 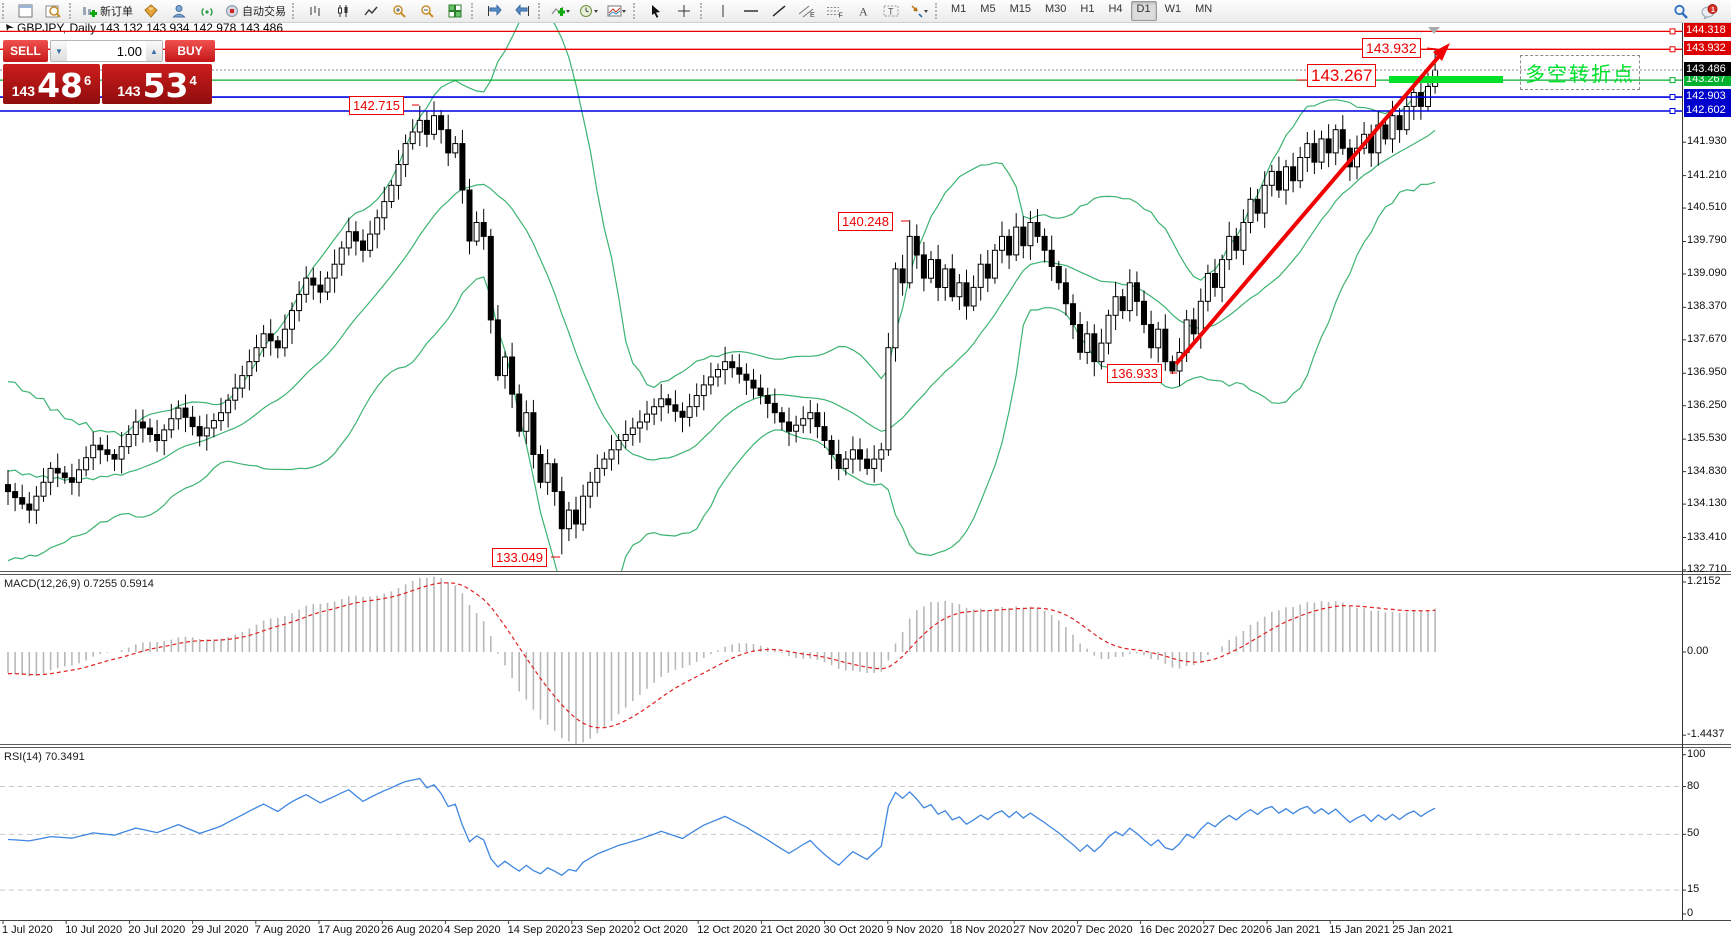 What do you see at coordinates (919, 11) in the screenshot?
I see `arrows-button` at bounding box center [919, 11].